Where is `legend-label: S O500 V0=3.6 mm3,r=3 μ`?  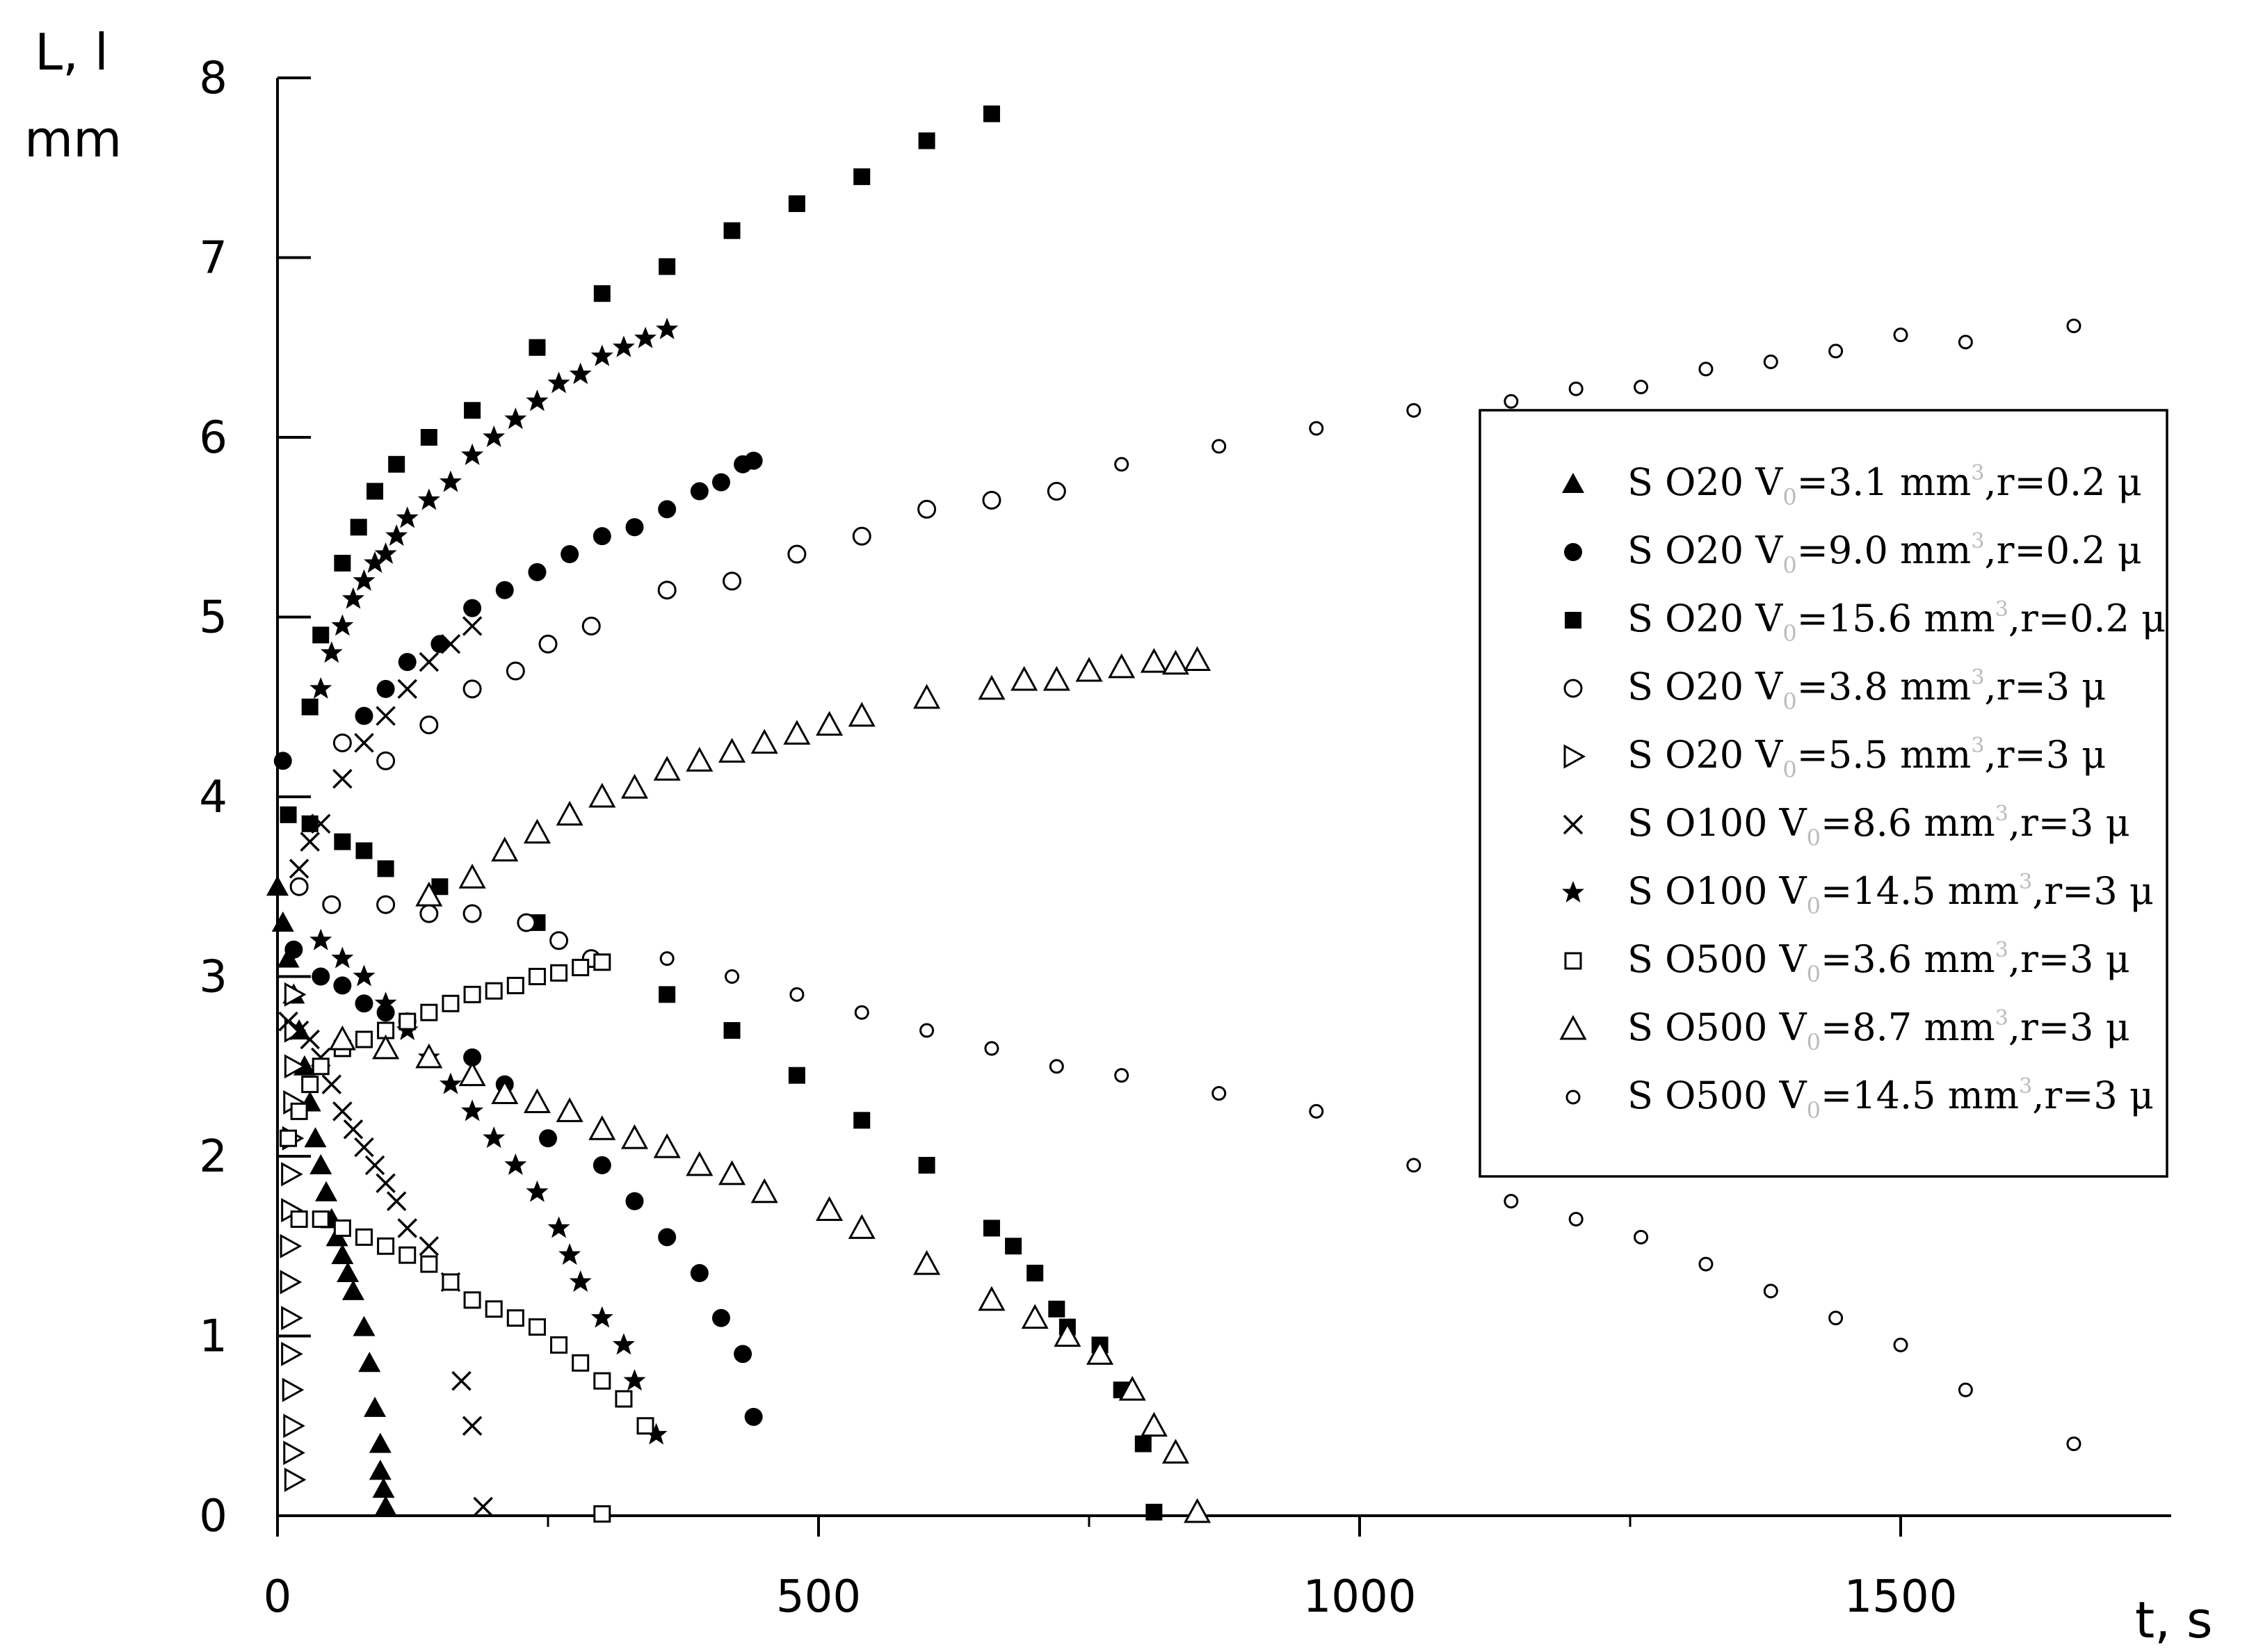 legend-label: S O500 V0=3.6 mm3,r=3 μ is located at coordinates (1878, 962).